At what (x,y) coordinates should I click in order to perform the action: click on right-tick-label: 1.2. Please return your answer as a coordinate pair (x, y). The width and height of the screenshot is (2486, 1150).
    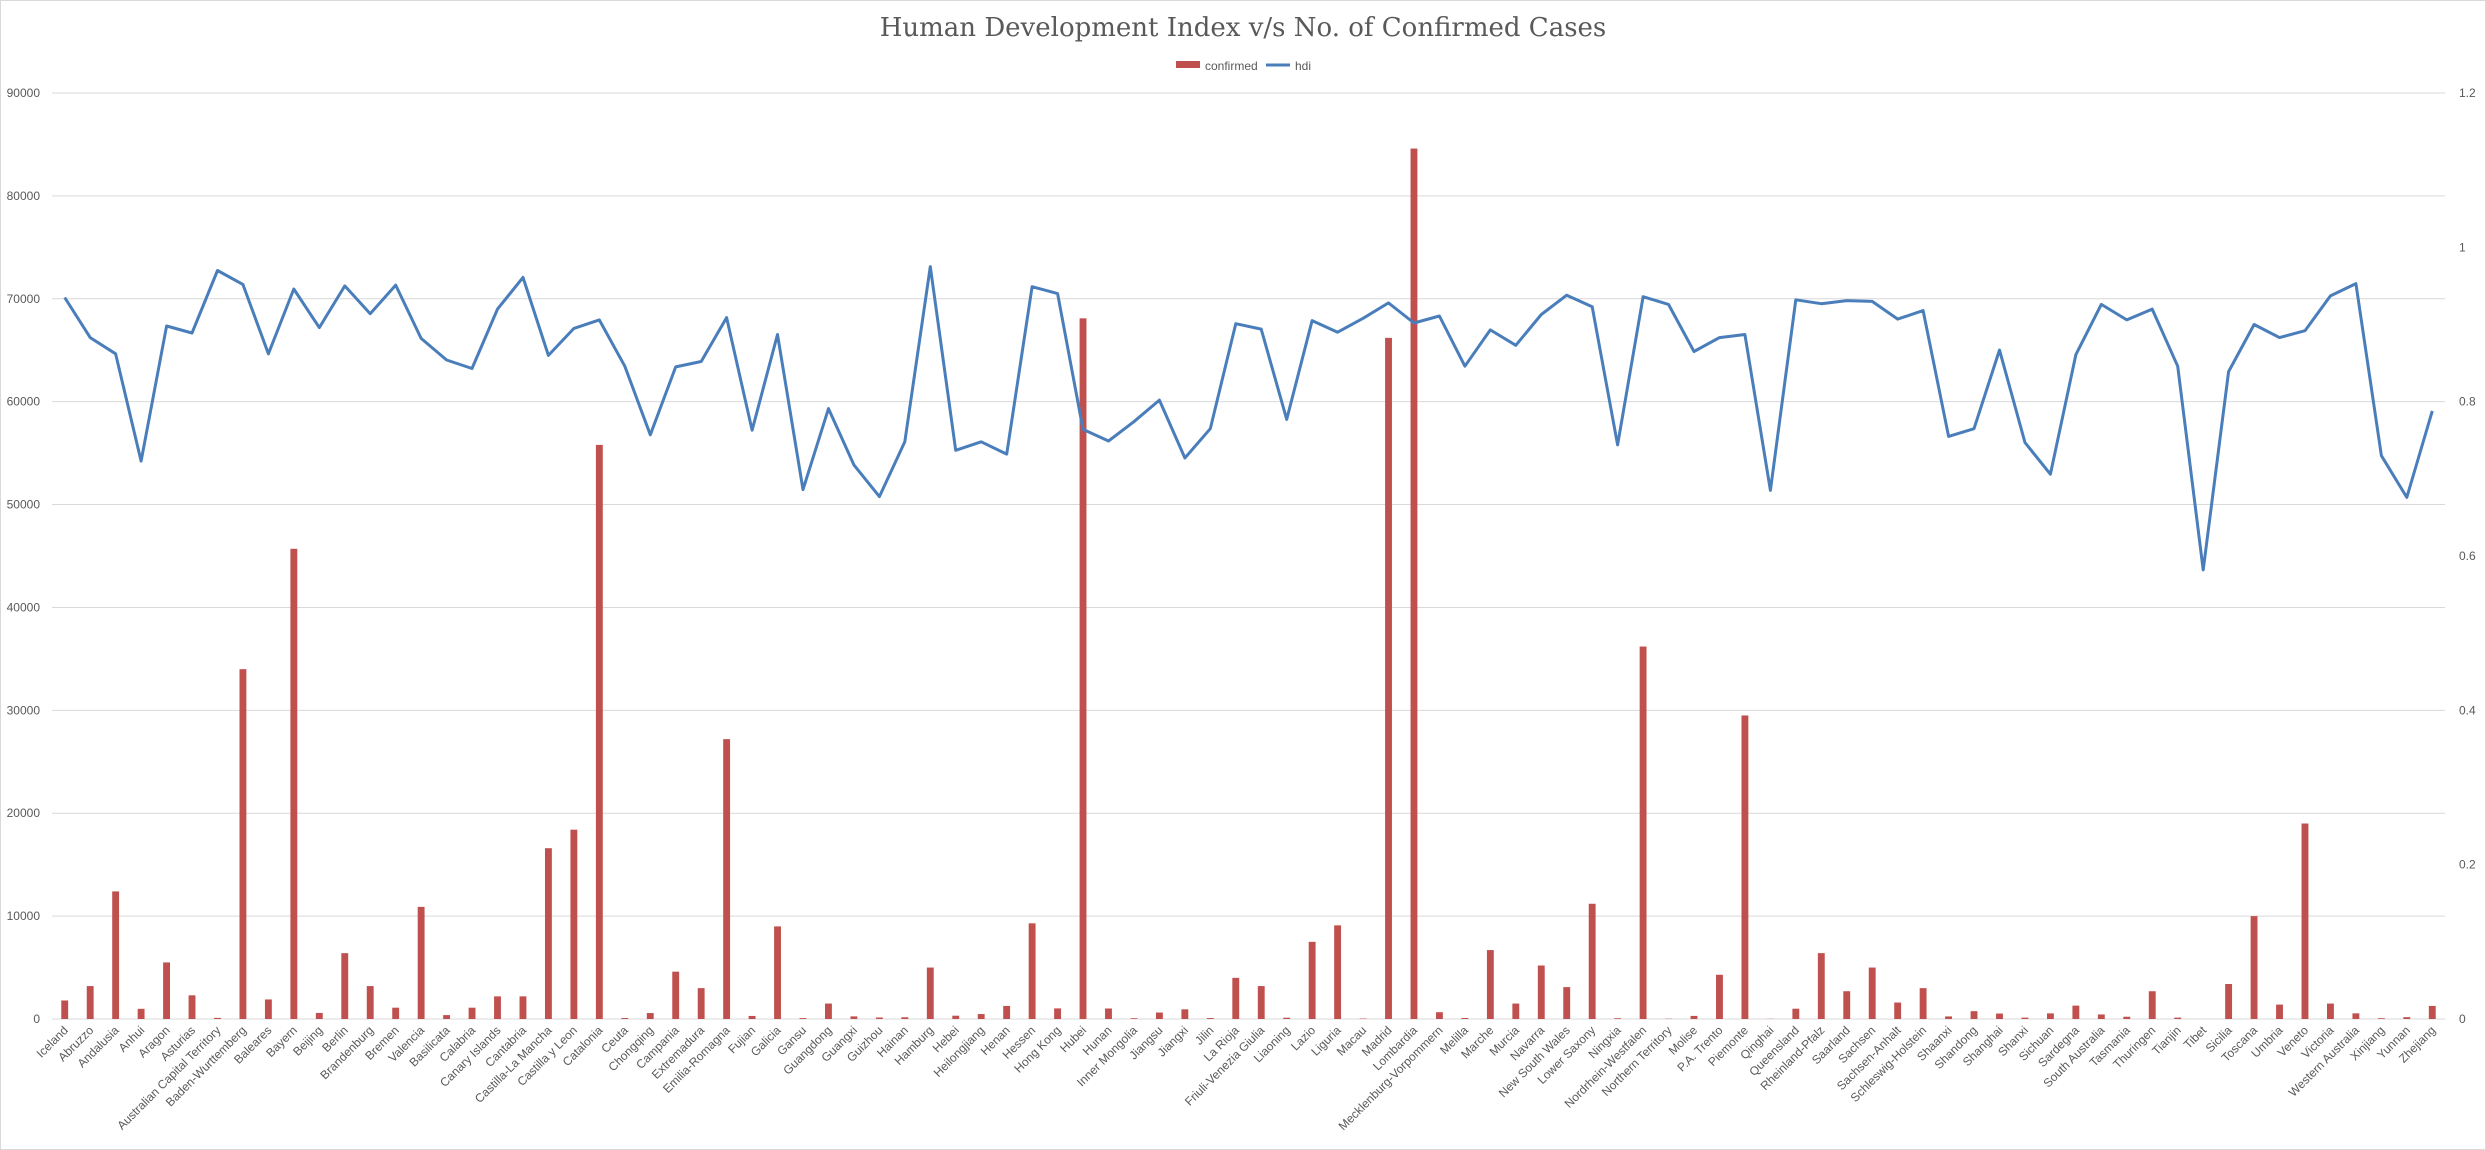
    Looking at the image, I should click on (2467, 93).